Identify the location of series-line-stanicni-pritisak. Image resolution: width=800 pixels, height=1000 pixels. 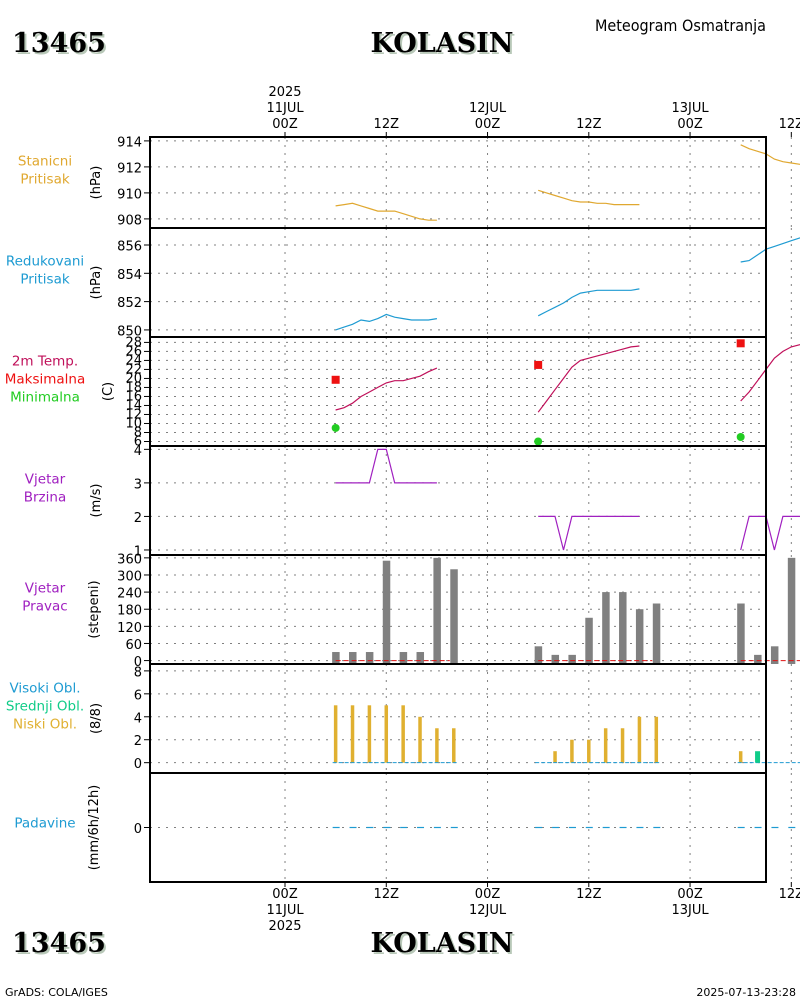
(770, 154).